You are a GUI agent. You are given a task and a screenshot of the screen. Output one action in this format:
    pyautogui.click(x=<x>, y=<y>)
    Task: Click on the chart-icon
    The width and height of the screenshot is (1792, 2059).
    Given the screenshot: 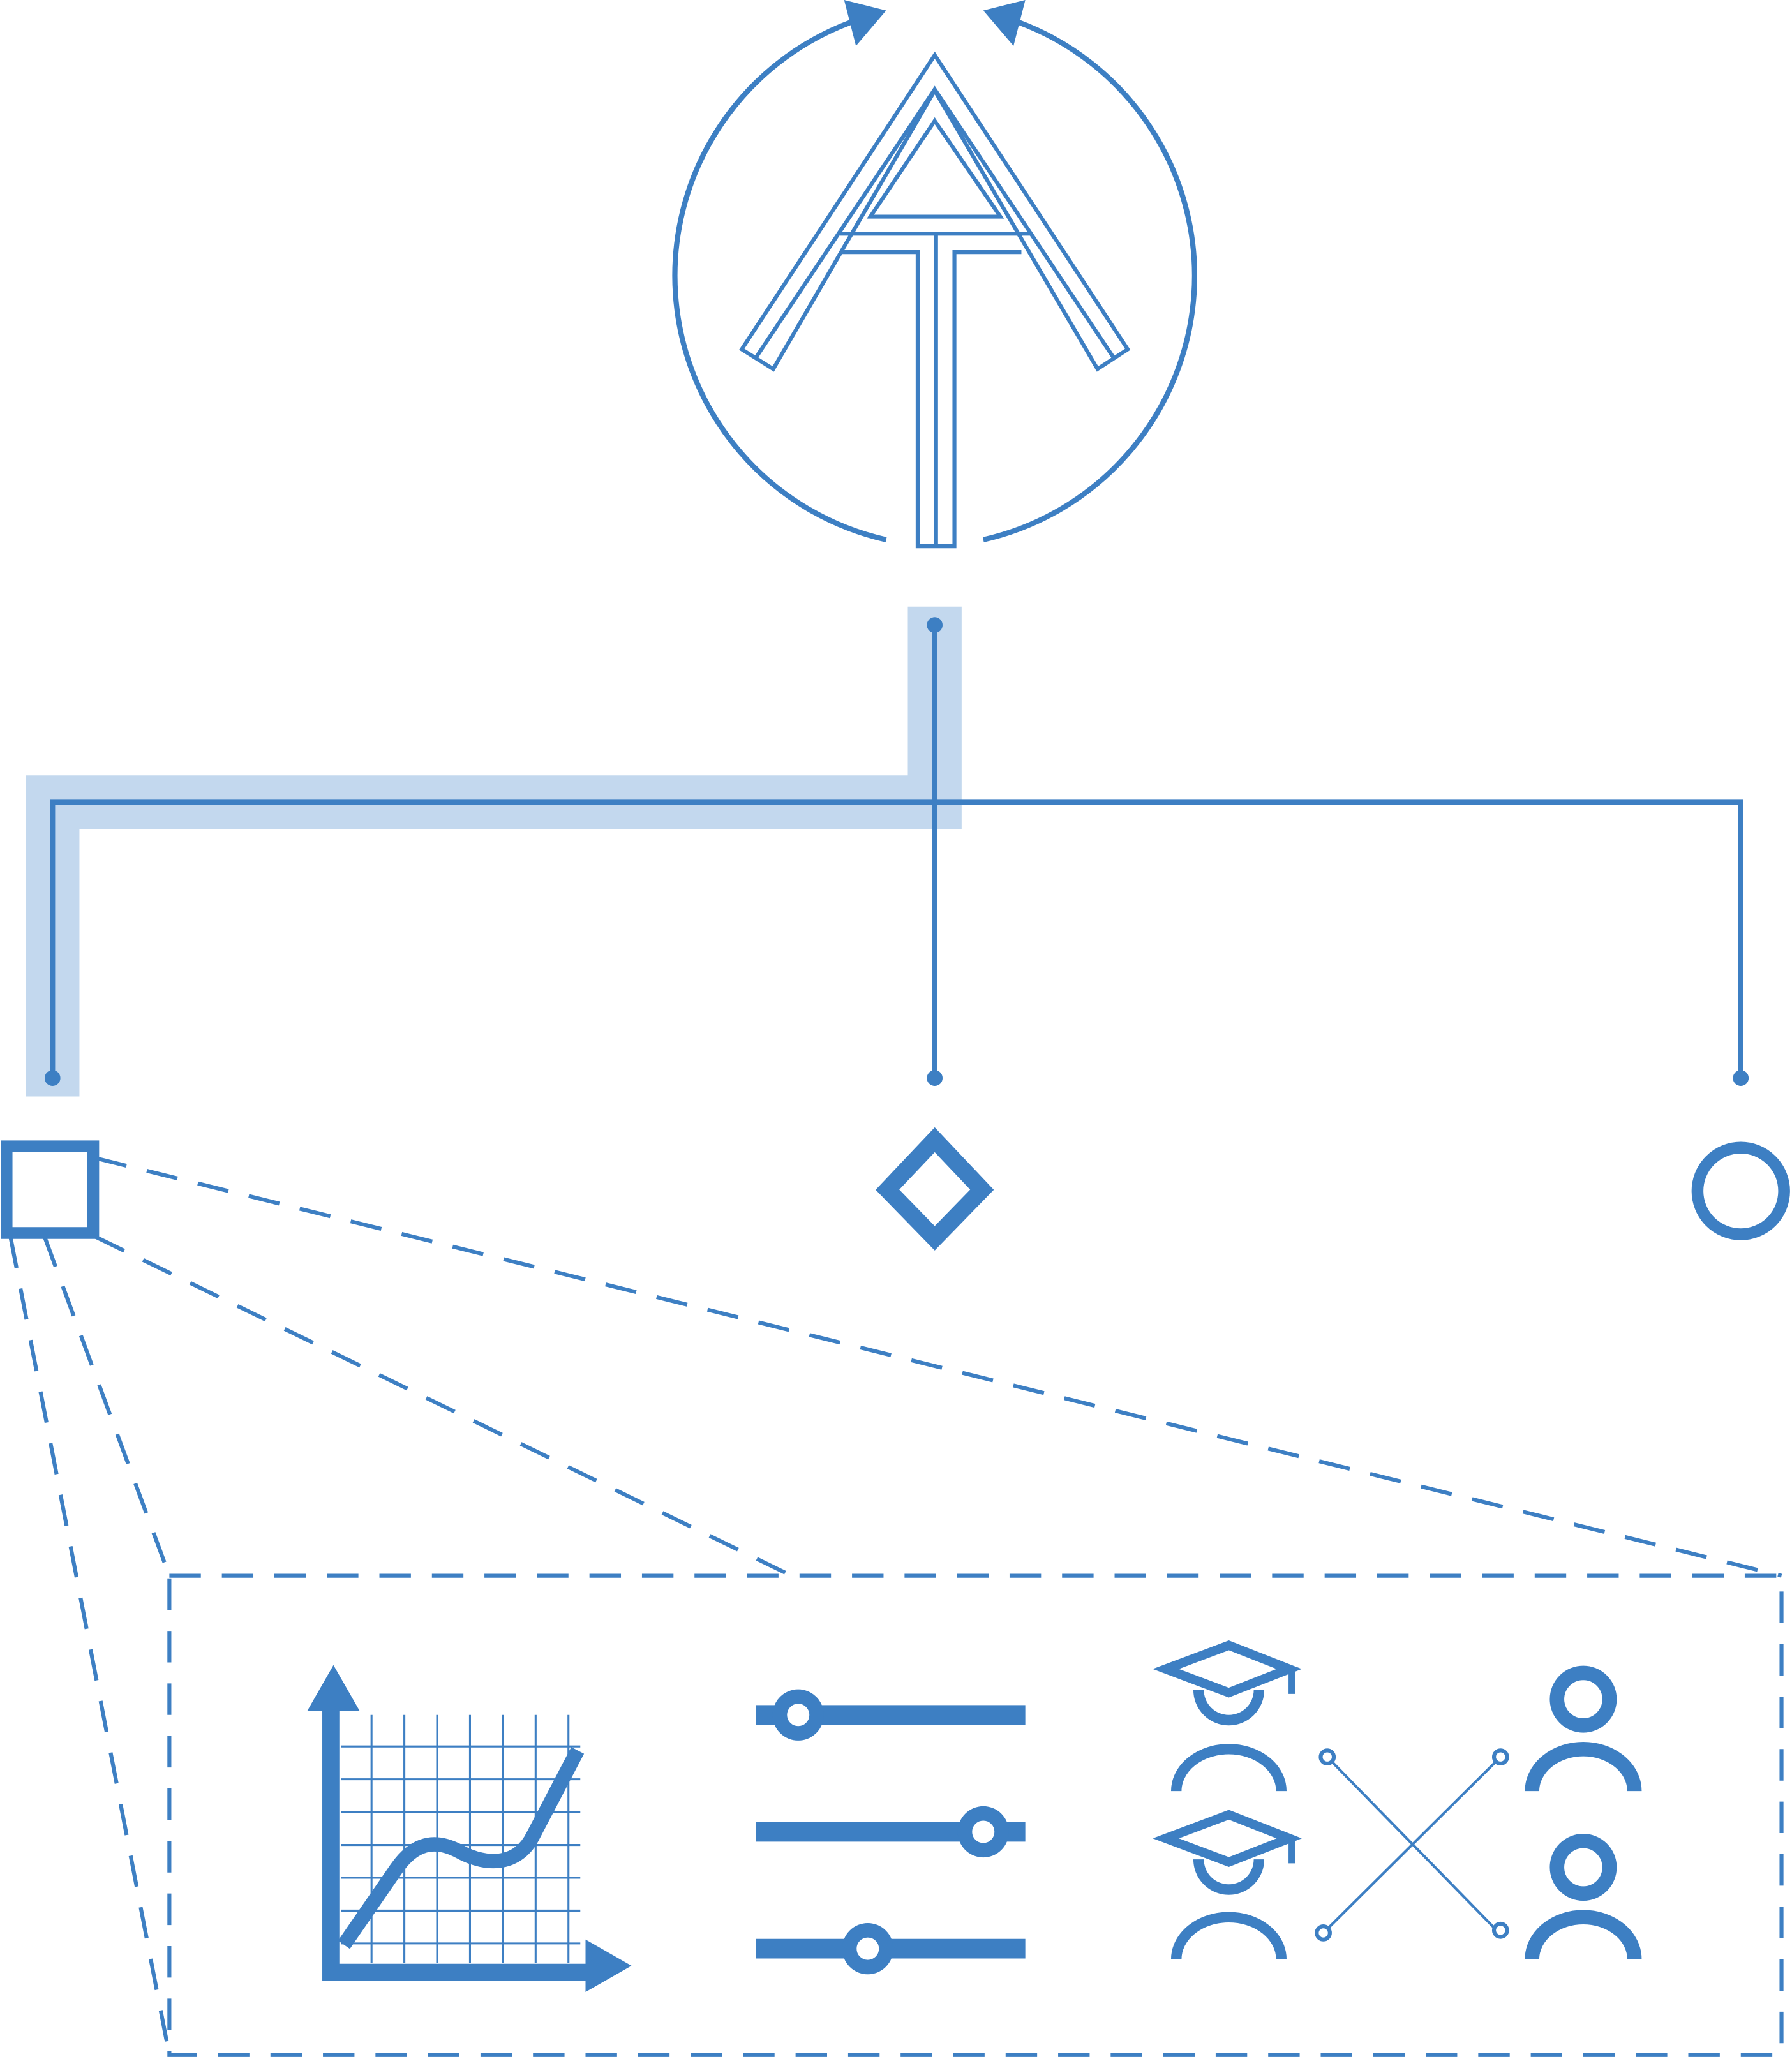 What is the action you would take?
    pyautogui.click(x=470, y=1829)
    